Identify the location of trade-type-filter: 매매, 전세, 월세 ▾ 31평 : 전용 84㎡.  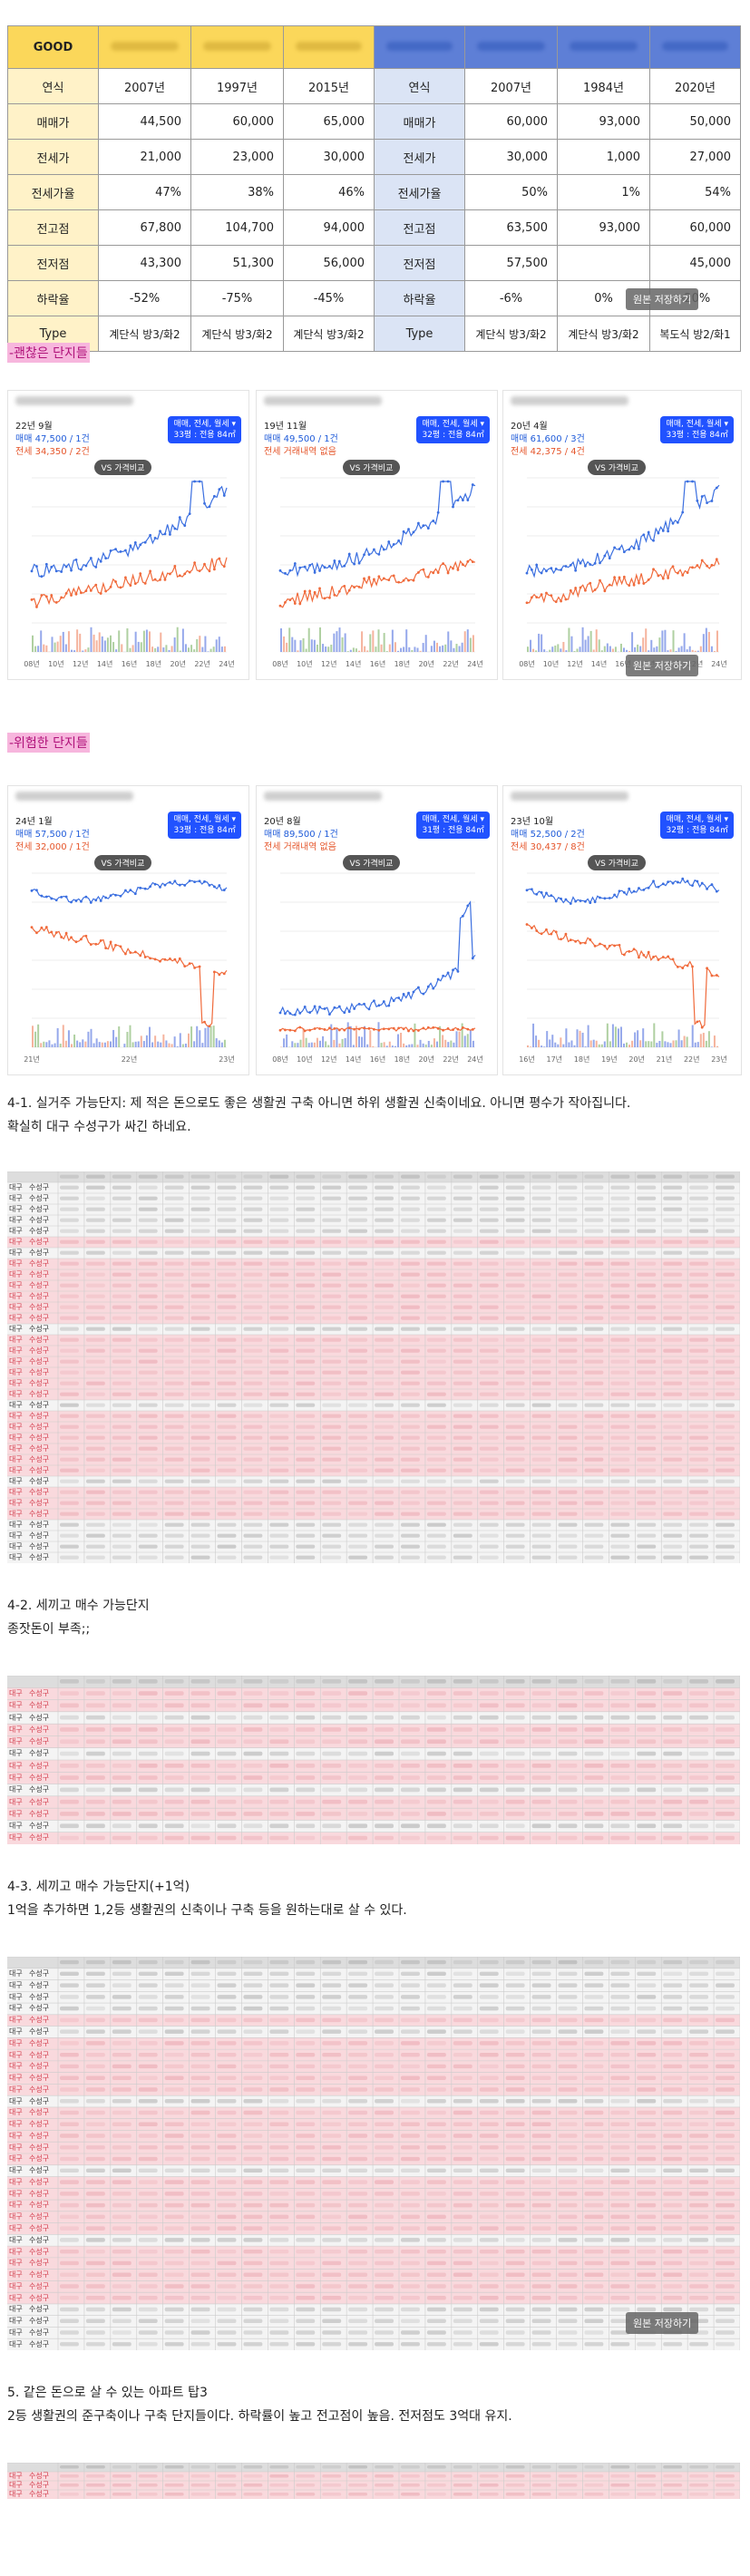
(453, 825).